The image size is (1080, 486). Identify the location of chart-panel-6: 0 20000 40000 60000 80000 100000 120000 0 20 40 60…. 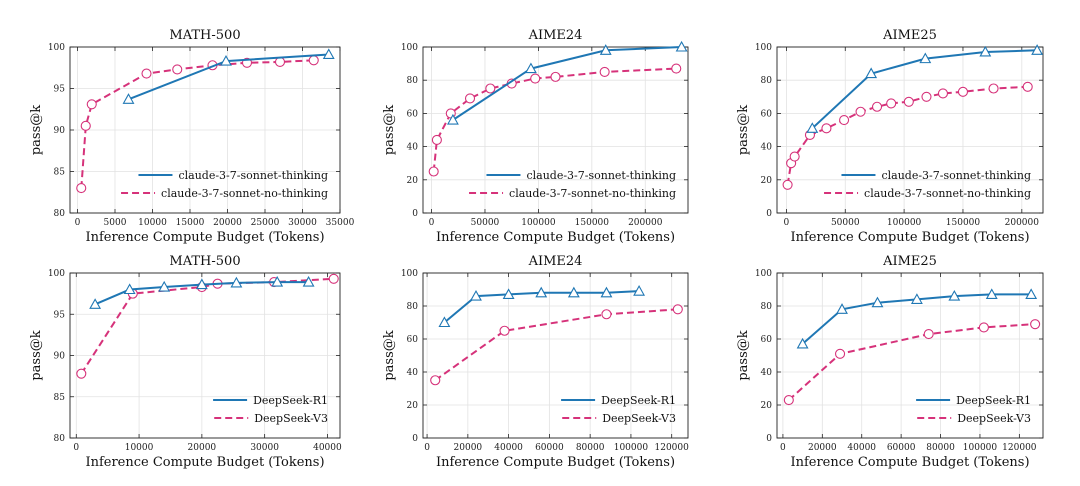
(890, 362).